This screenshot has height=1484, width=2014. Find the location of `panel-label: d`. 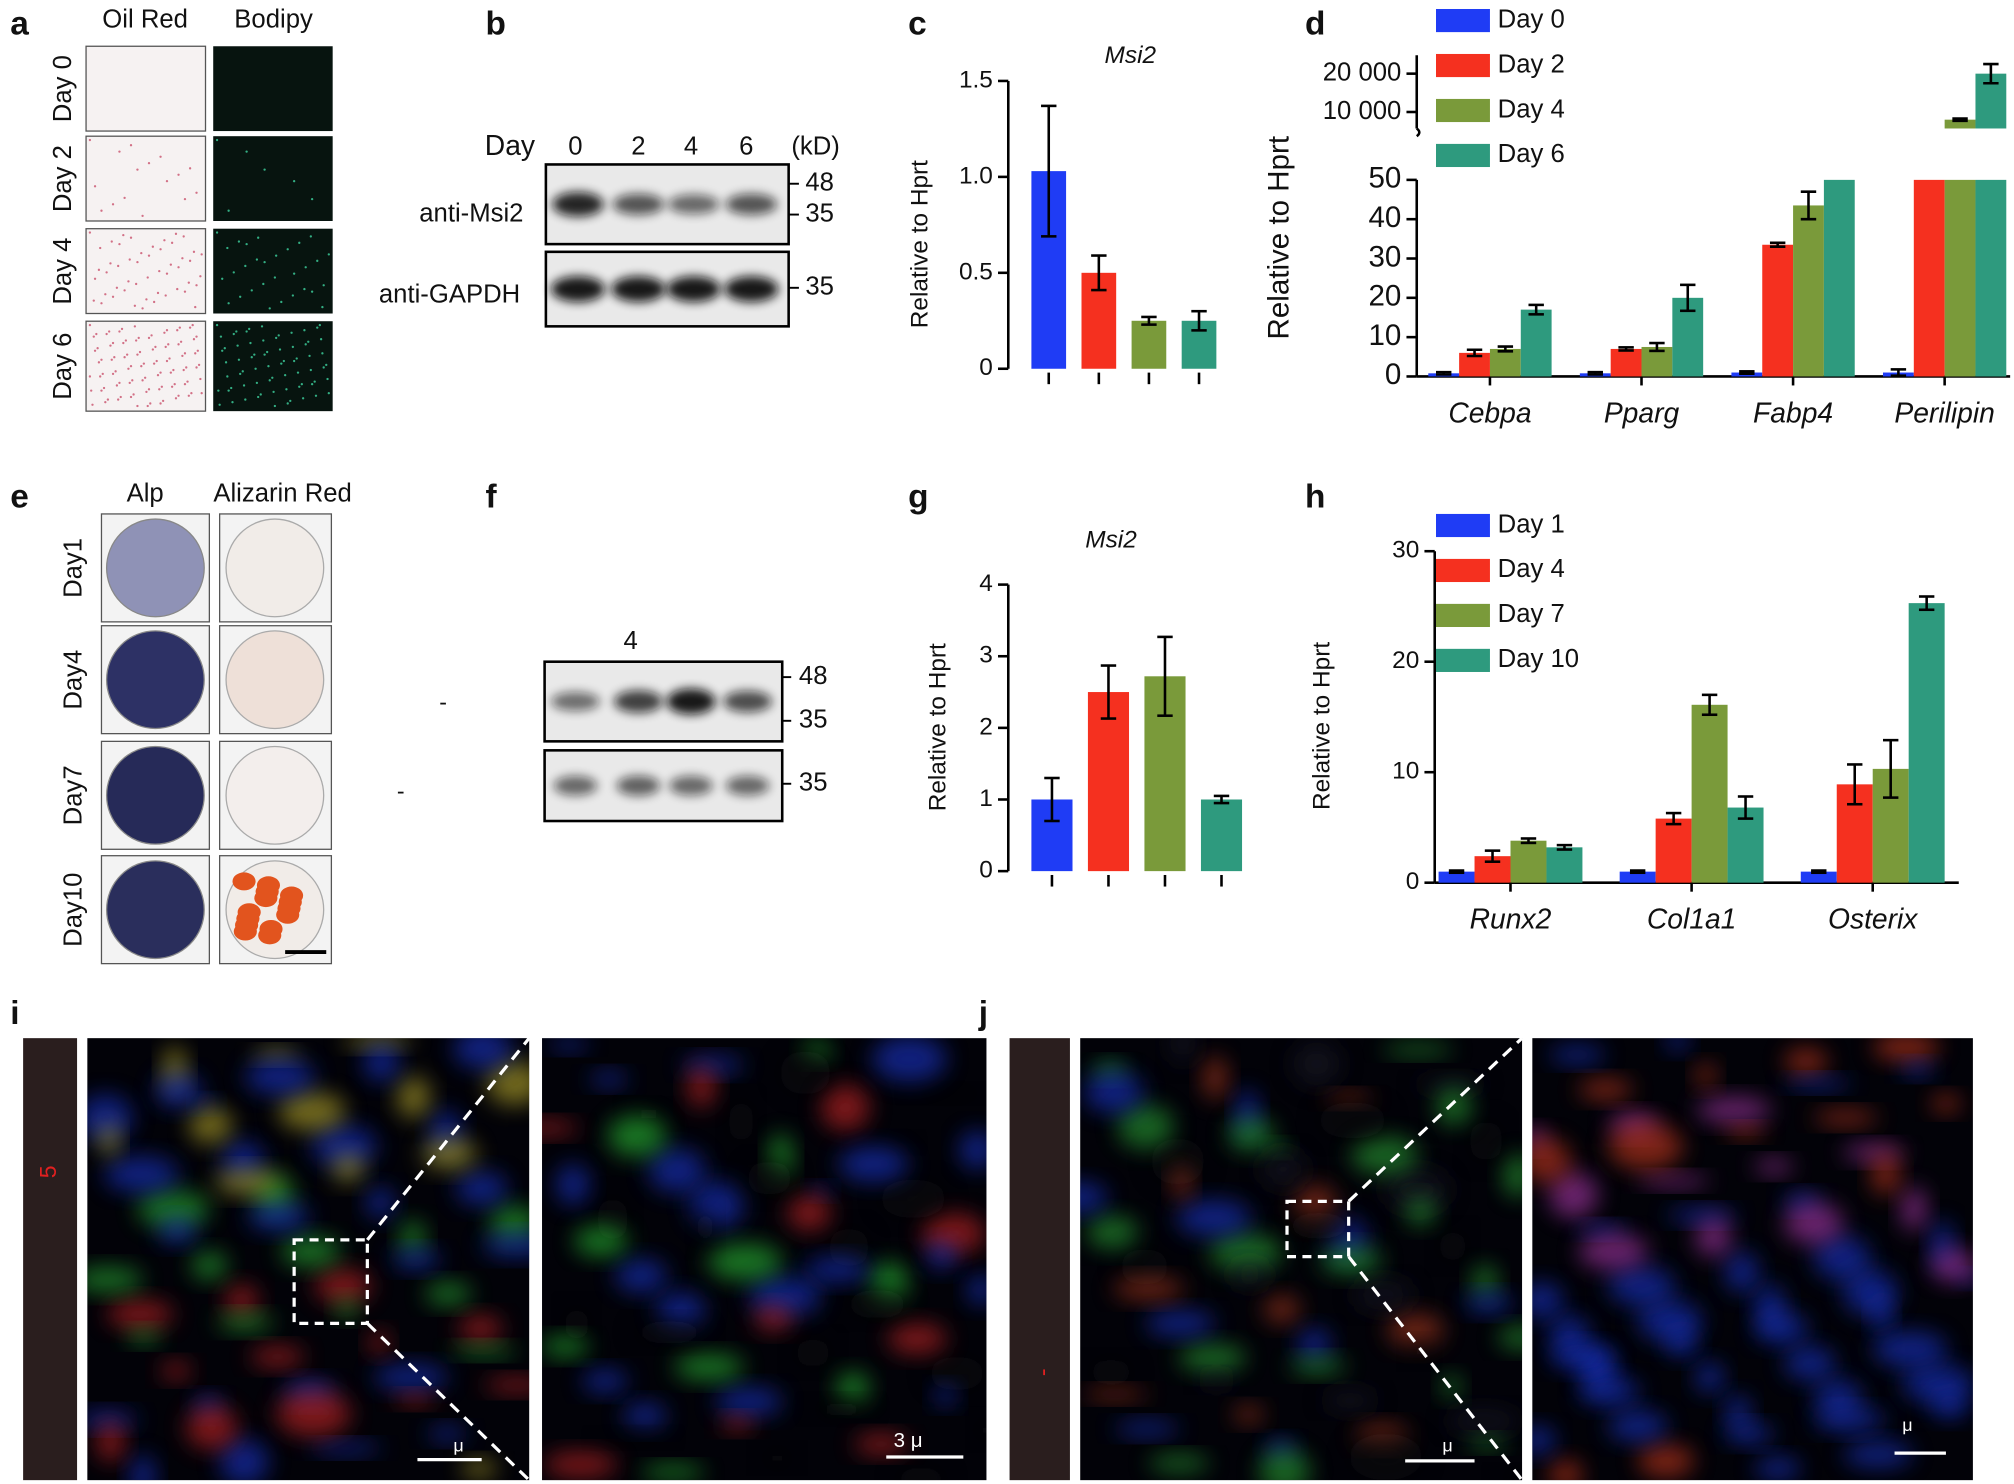

panel-label: d is located at coordinates (1315, 24).